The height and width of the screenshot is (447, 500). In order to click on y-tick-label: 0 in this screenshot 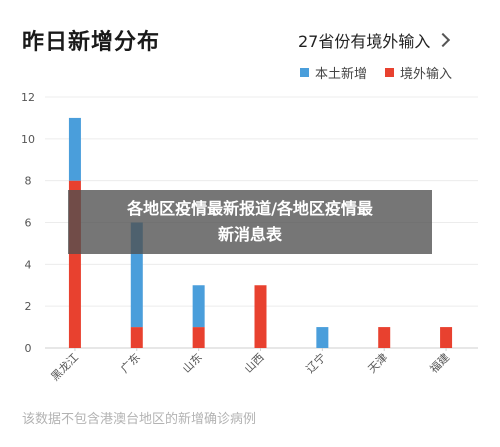, I will do `click(28, 348)`.